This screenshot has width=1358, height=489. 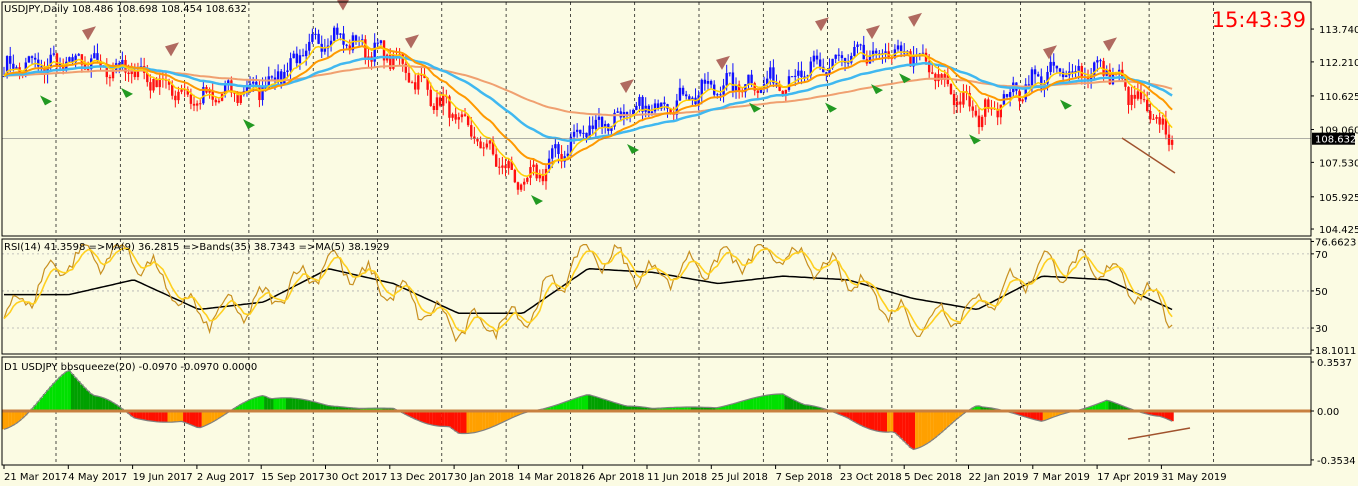 I want to click on rsi-axis-label: 70, so click(x=1321, y=255).